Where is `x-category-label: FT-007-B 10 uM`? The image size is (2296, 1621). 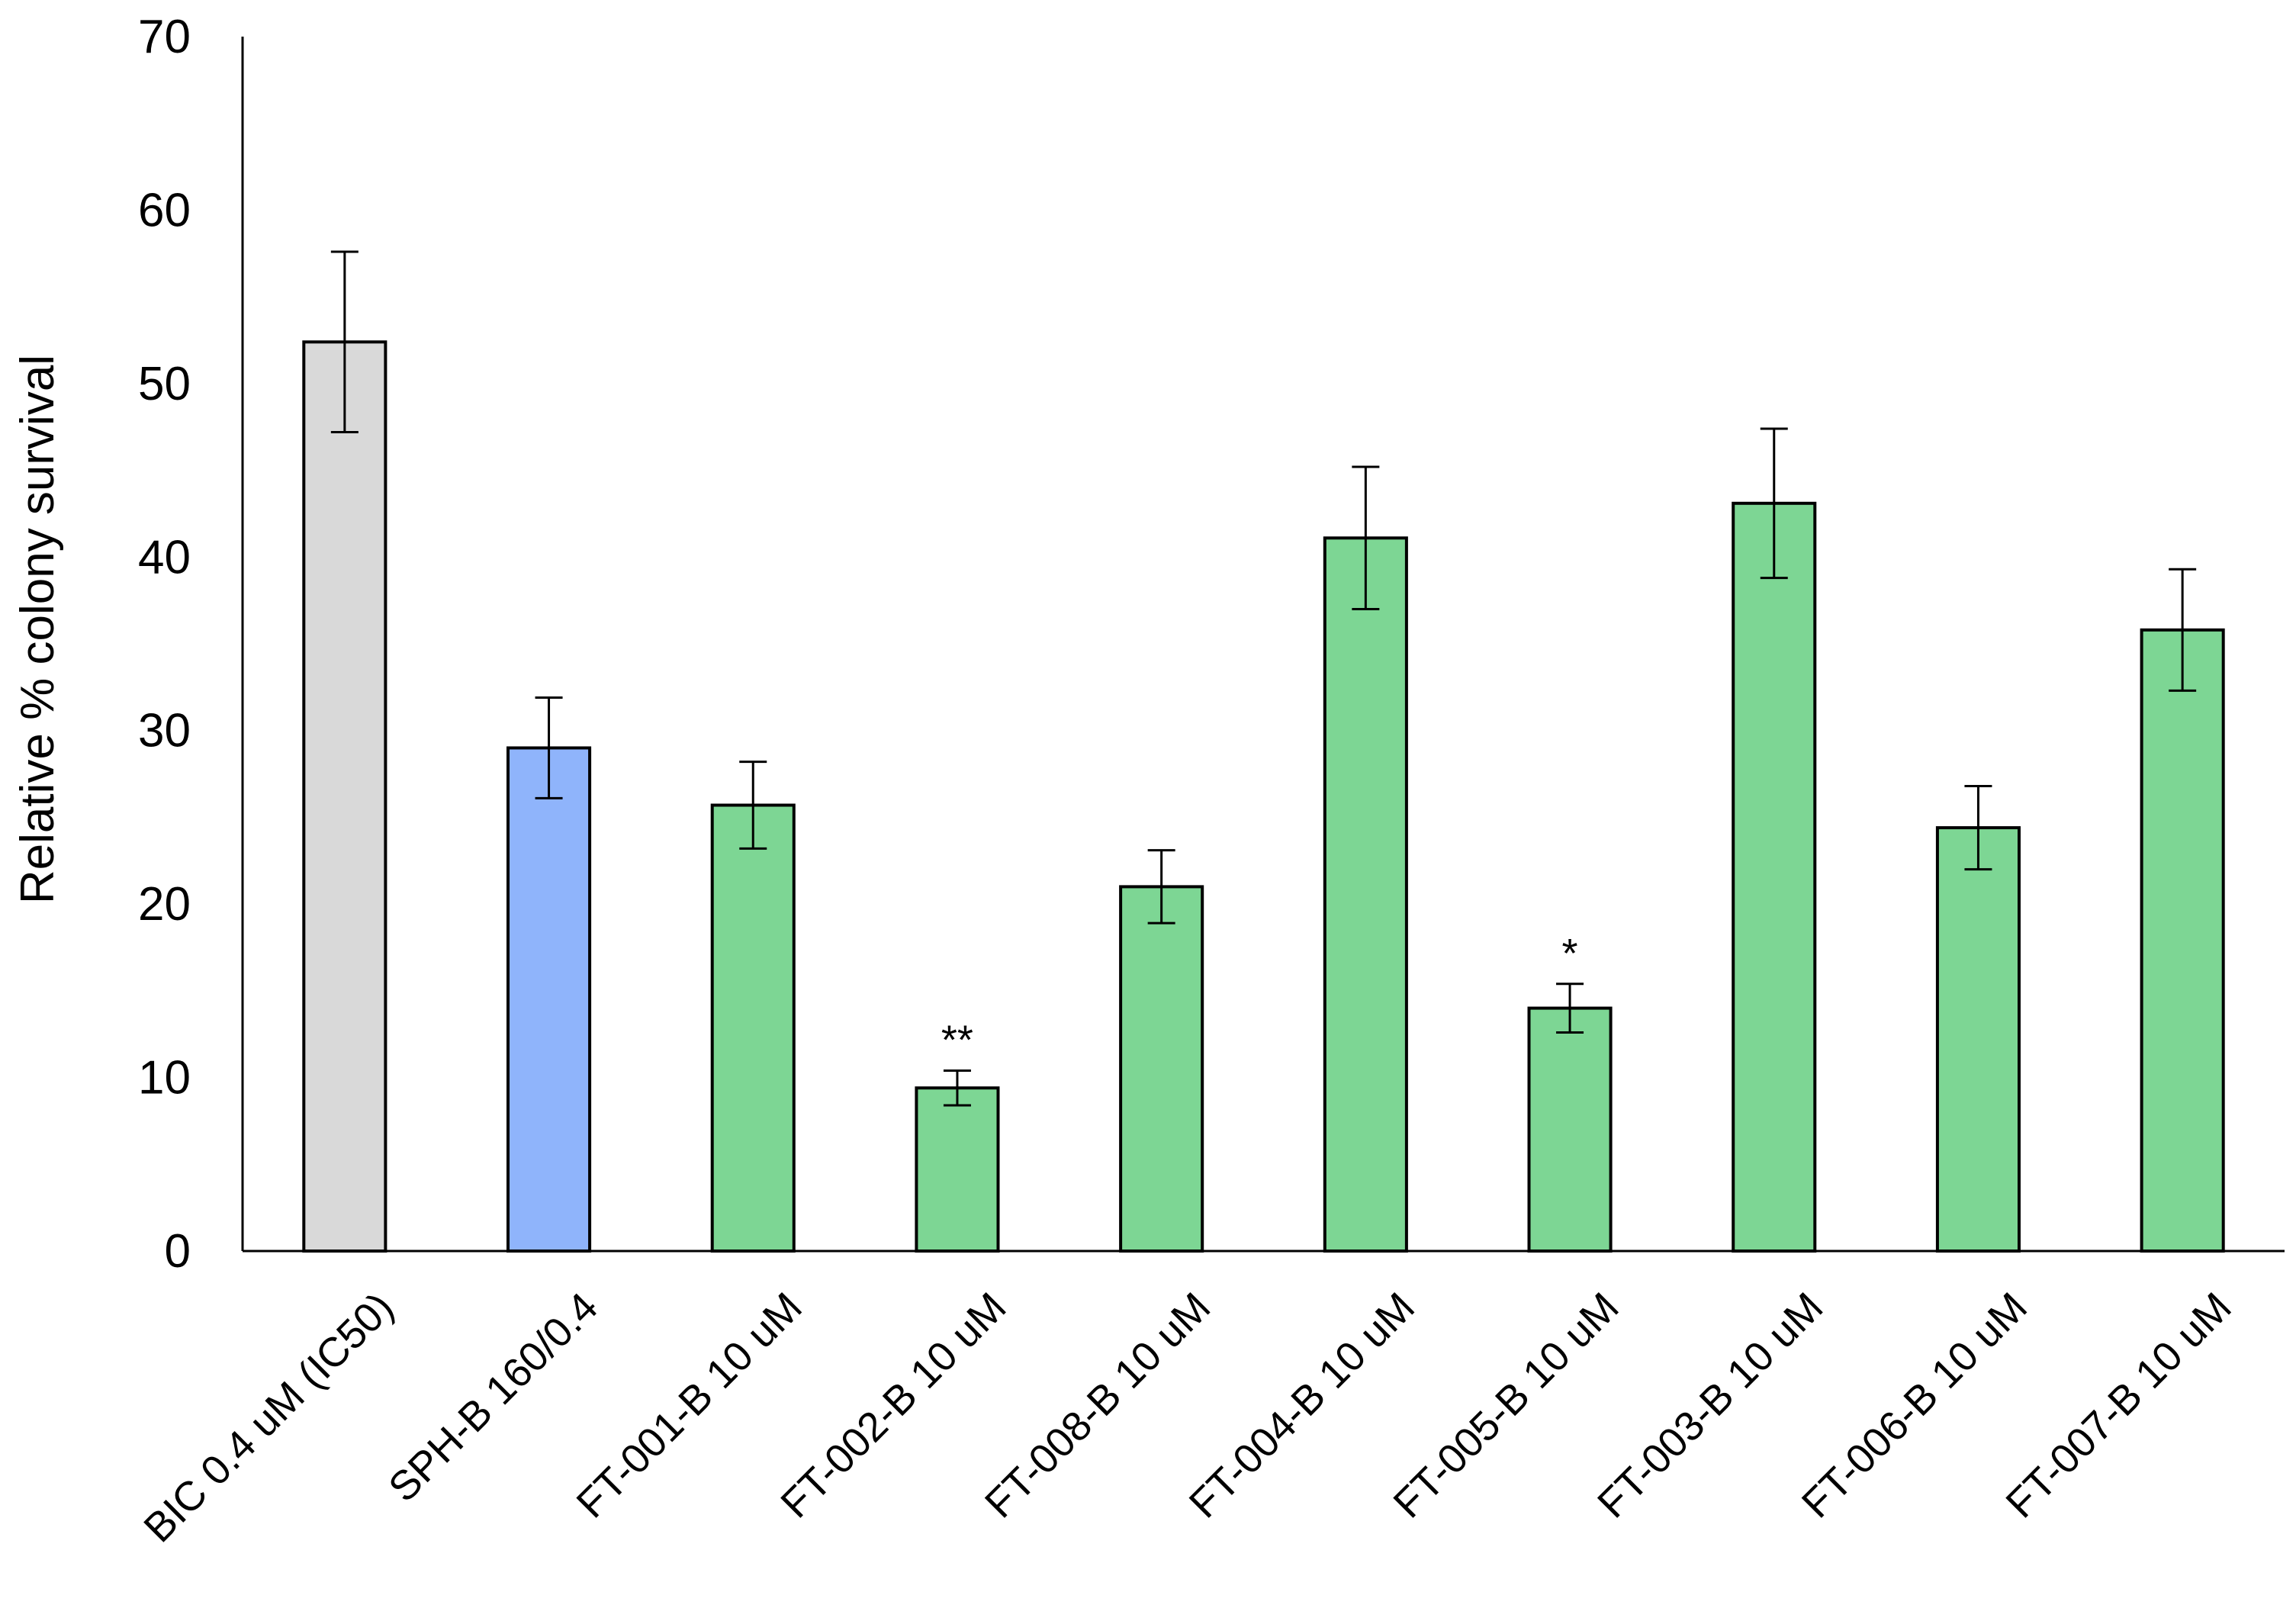
x-category-label: FT-007-B 10 uM is located at coordinates (2118, 1405).